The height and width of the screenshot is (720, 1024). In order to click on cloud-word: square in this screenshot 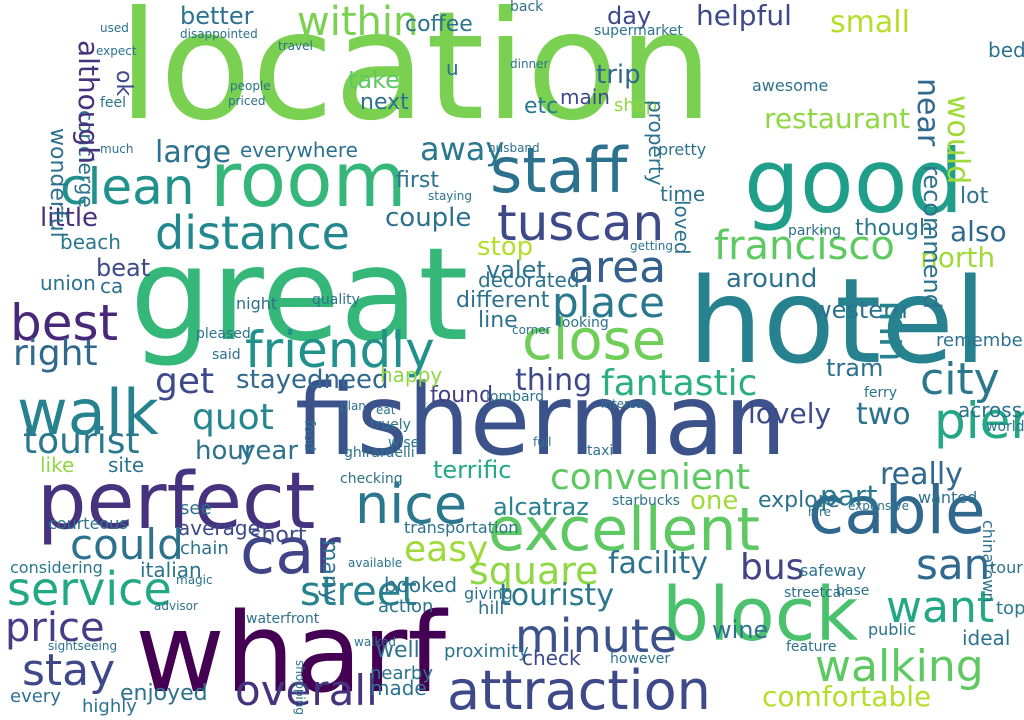, I will do `click(534, 571)`.